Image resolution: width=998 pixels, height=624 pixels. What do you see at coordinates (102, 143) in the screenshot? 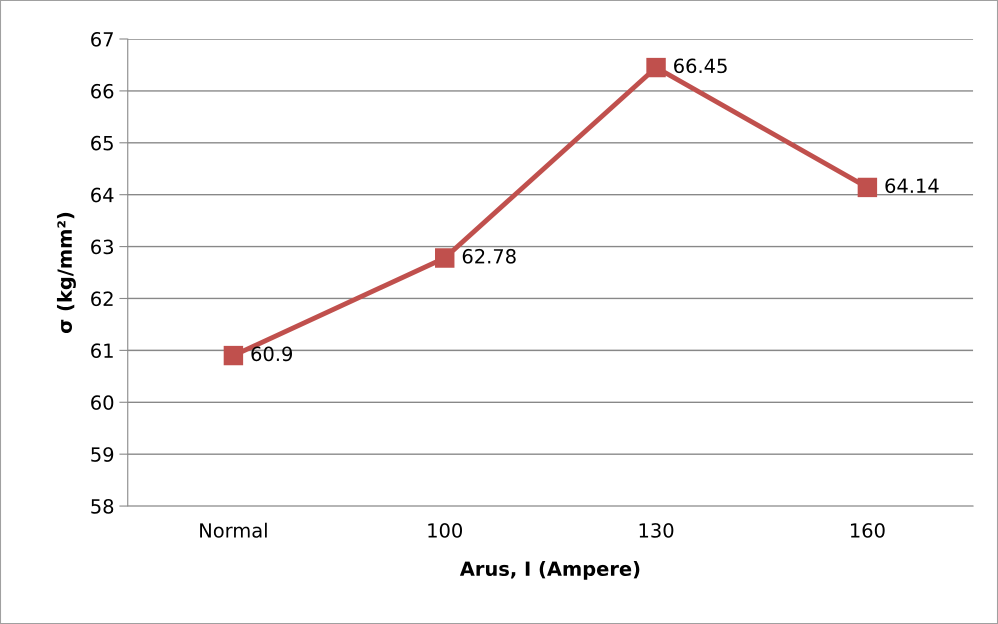
I see `y-tick-label: 65` at bounding box center [102, 143].